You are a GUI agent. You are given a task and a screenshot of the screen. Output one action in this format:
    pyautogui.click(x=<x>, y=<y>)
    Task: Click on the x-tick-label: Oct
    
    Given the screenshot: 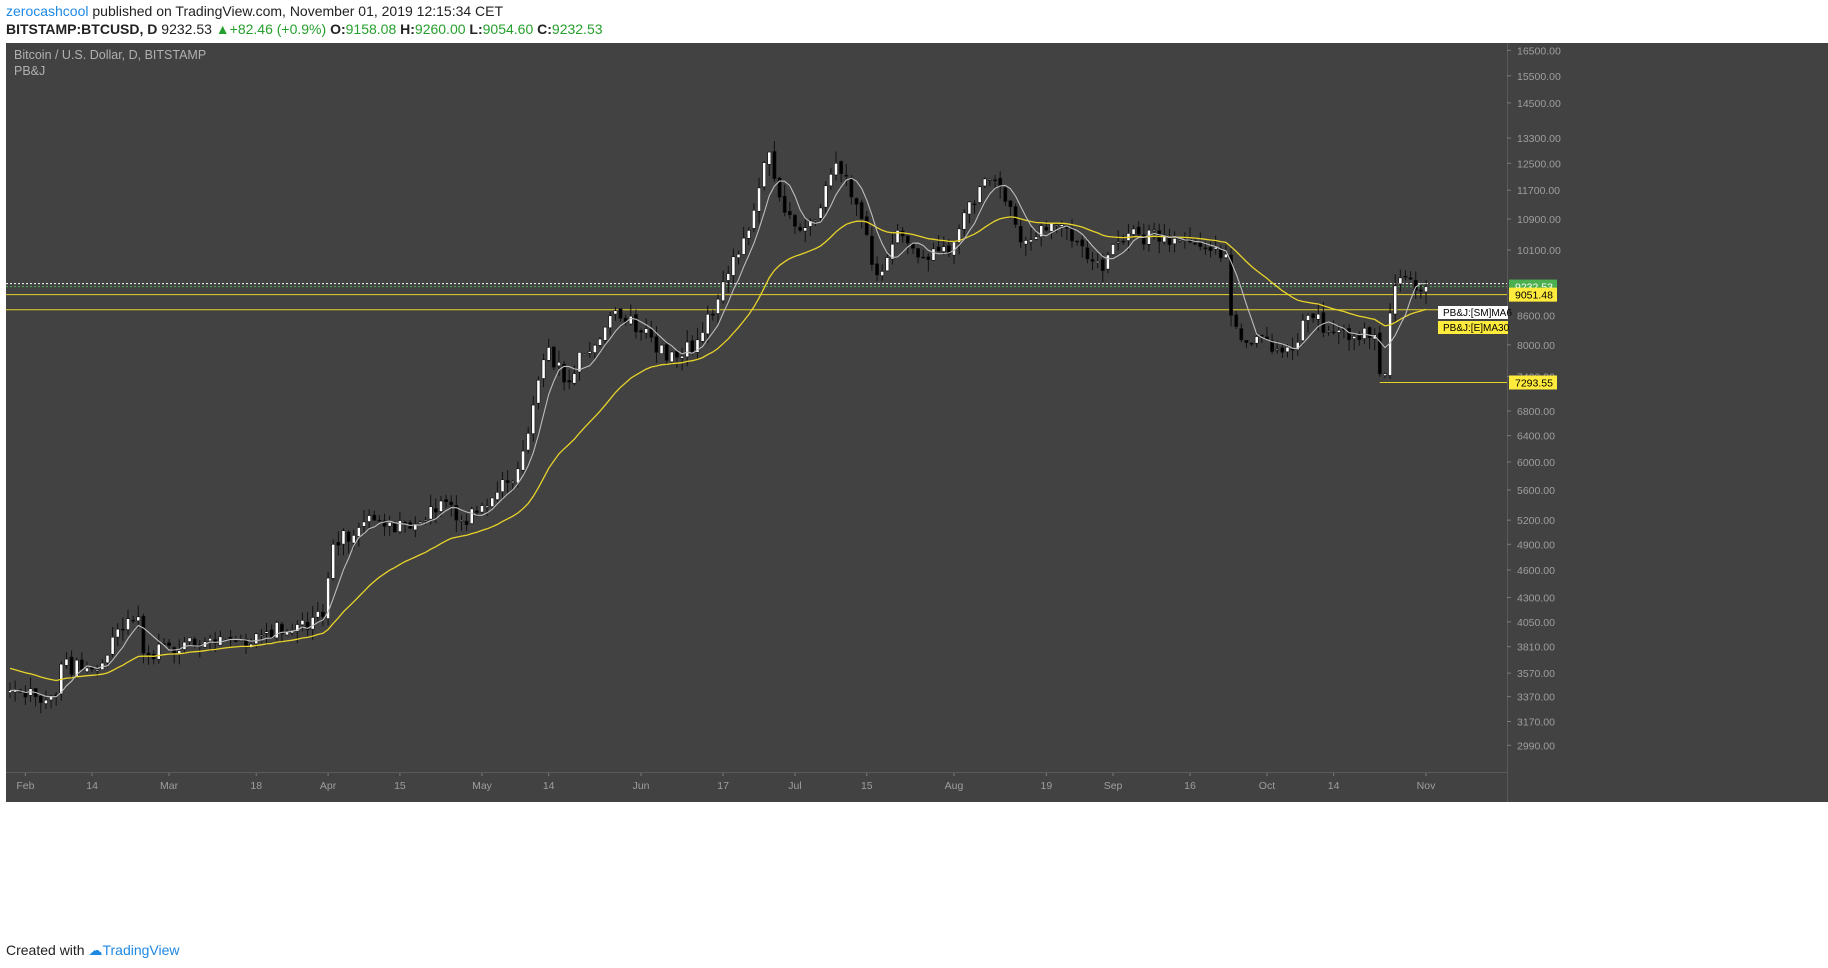 What is the action you would take?
    pyautogui.click(x=1267, y=786)
    